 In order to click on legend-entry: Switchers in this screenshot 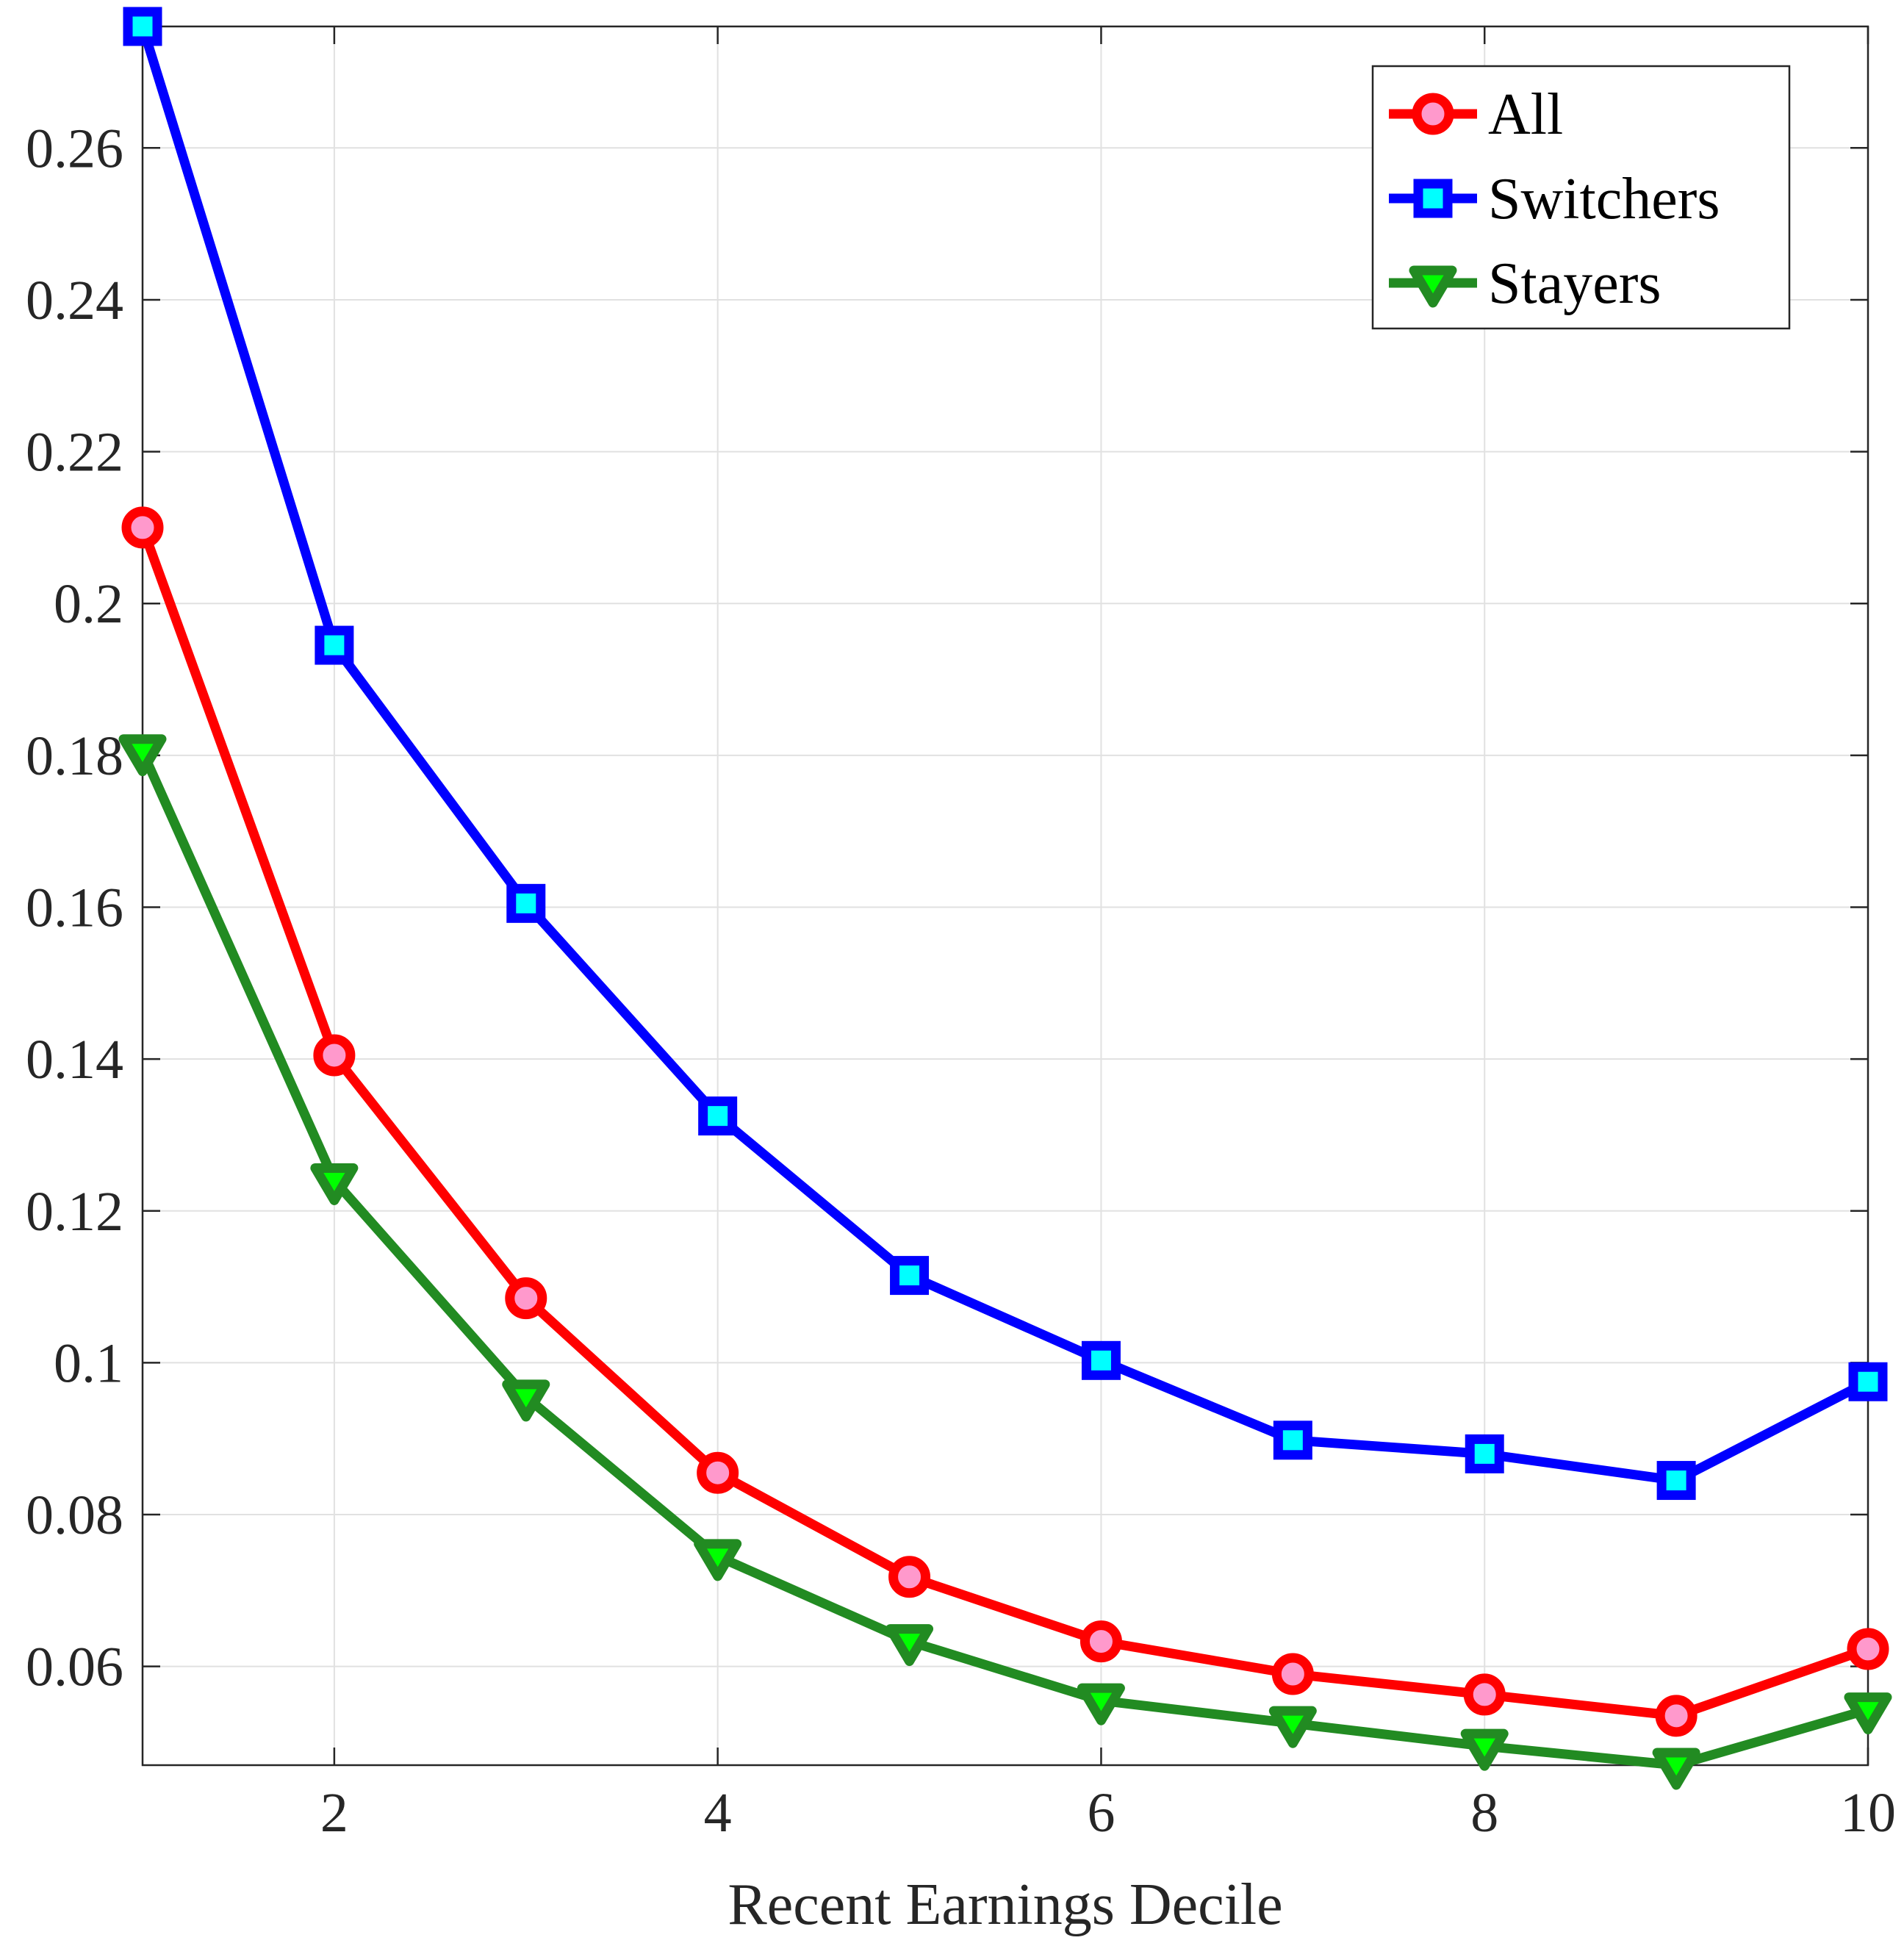, I will do `click(1554, 199)`.